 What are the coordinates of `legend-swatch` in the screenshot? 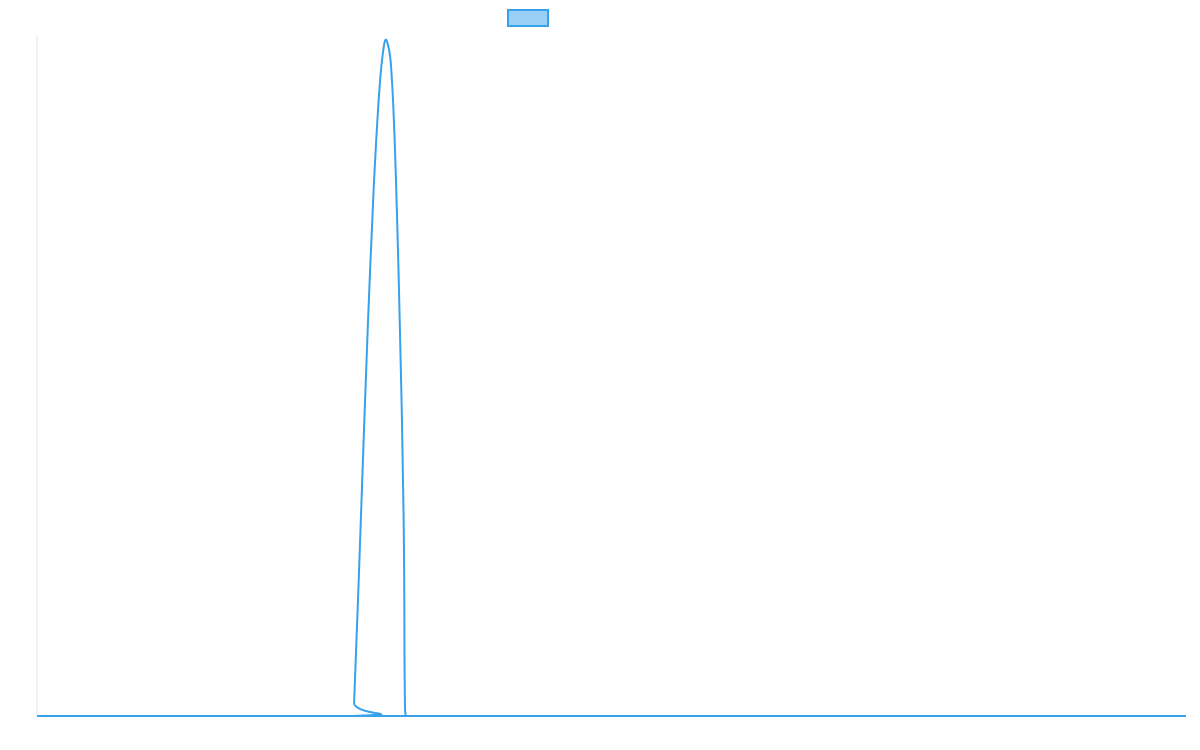 It's located at (528, 18).